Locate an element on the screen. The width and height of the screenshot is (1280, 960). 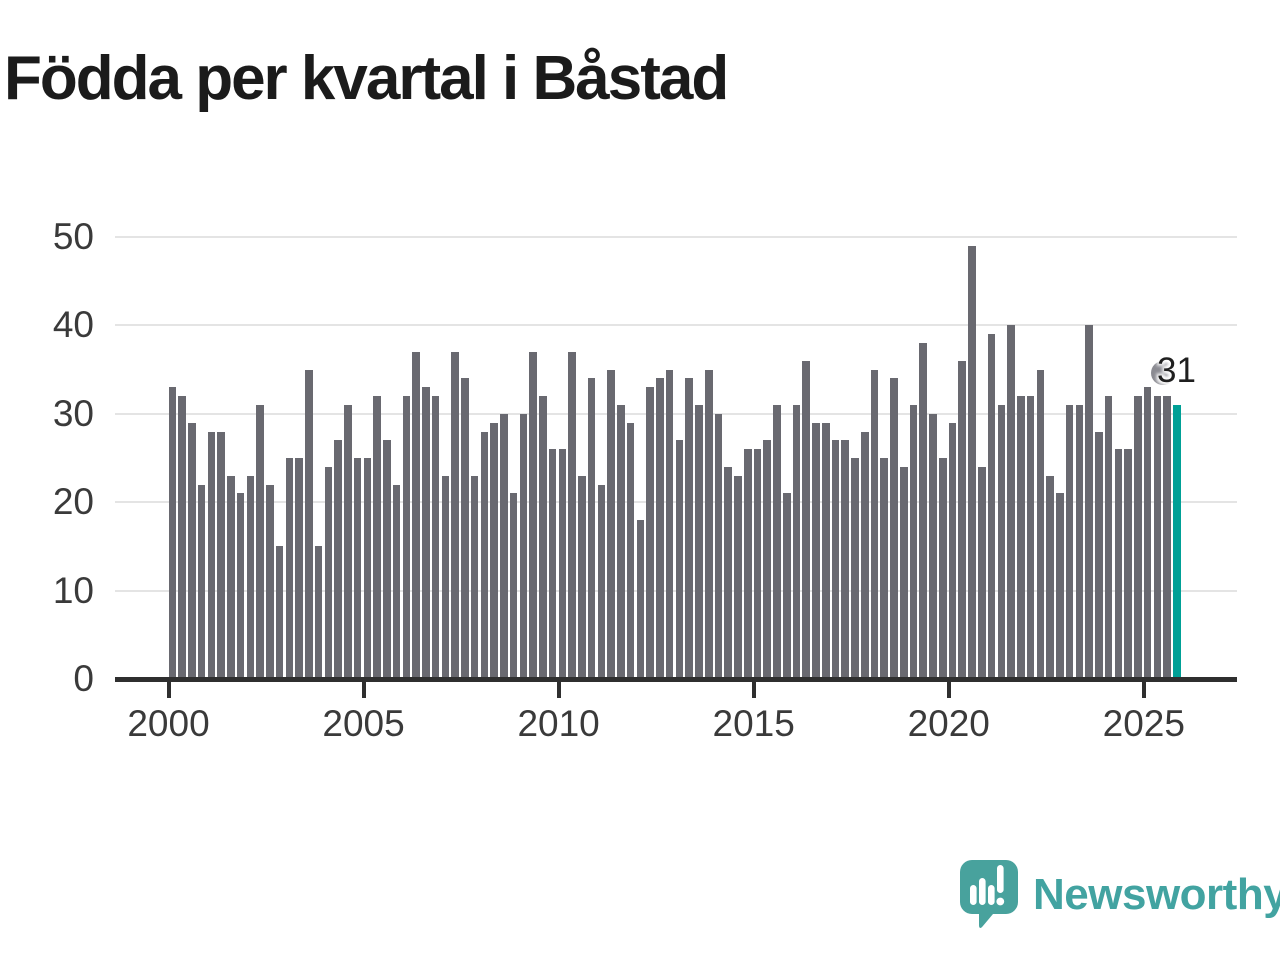
x-axis-line is located at coordinates (676, 679).